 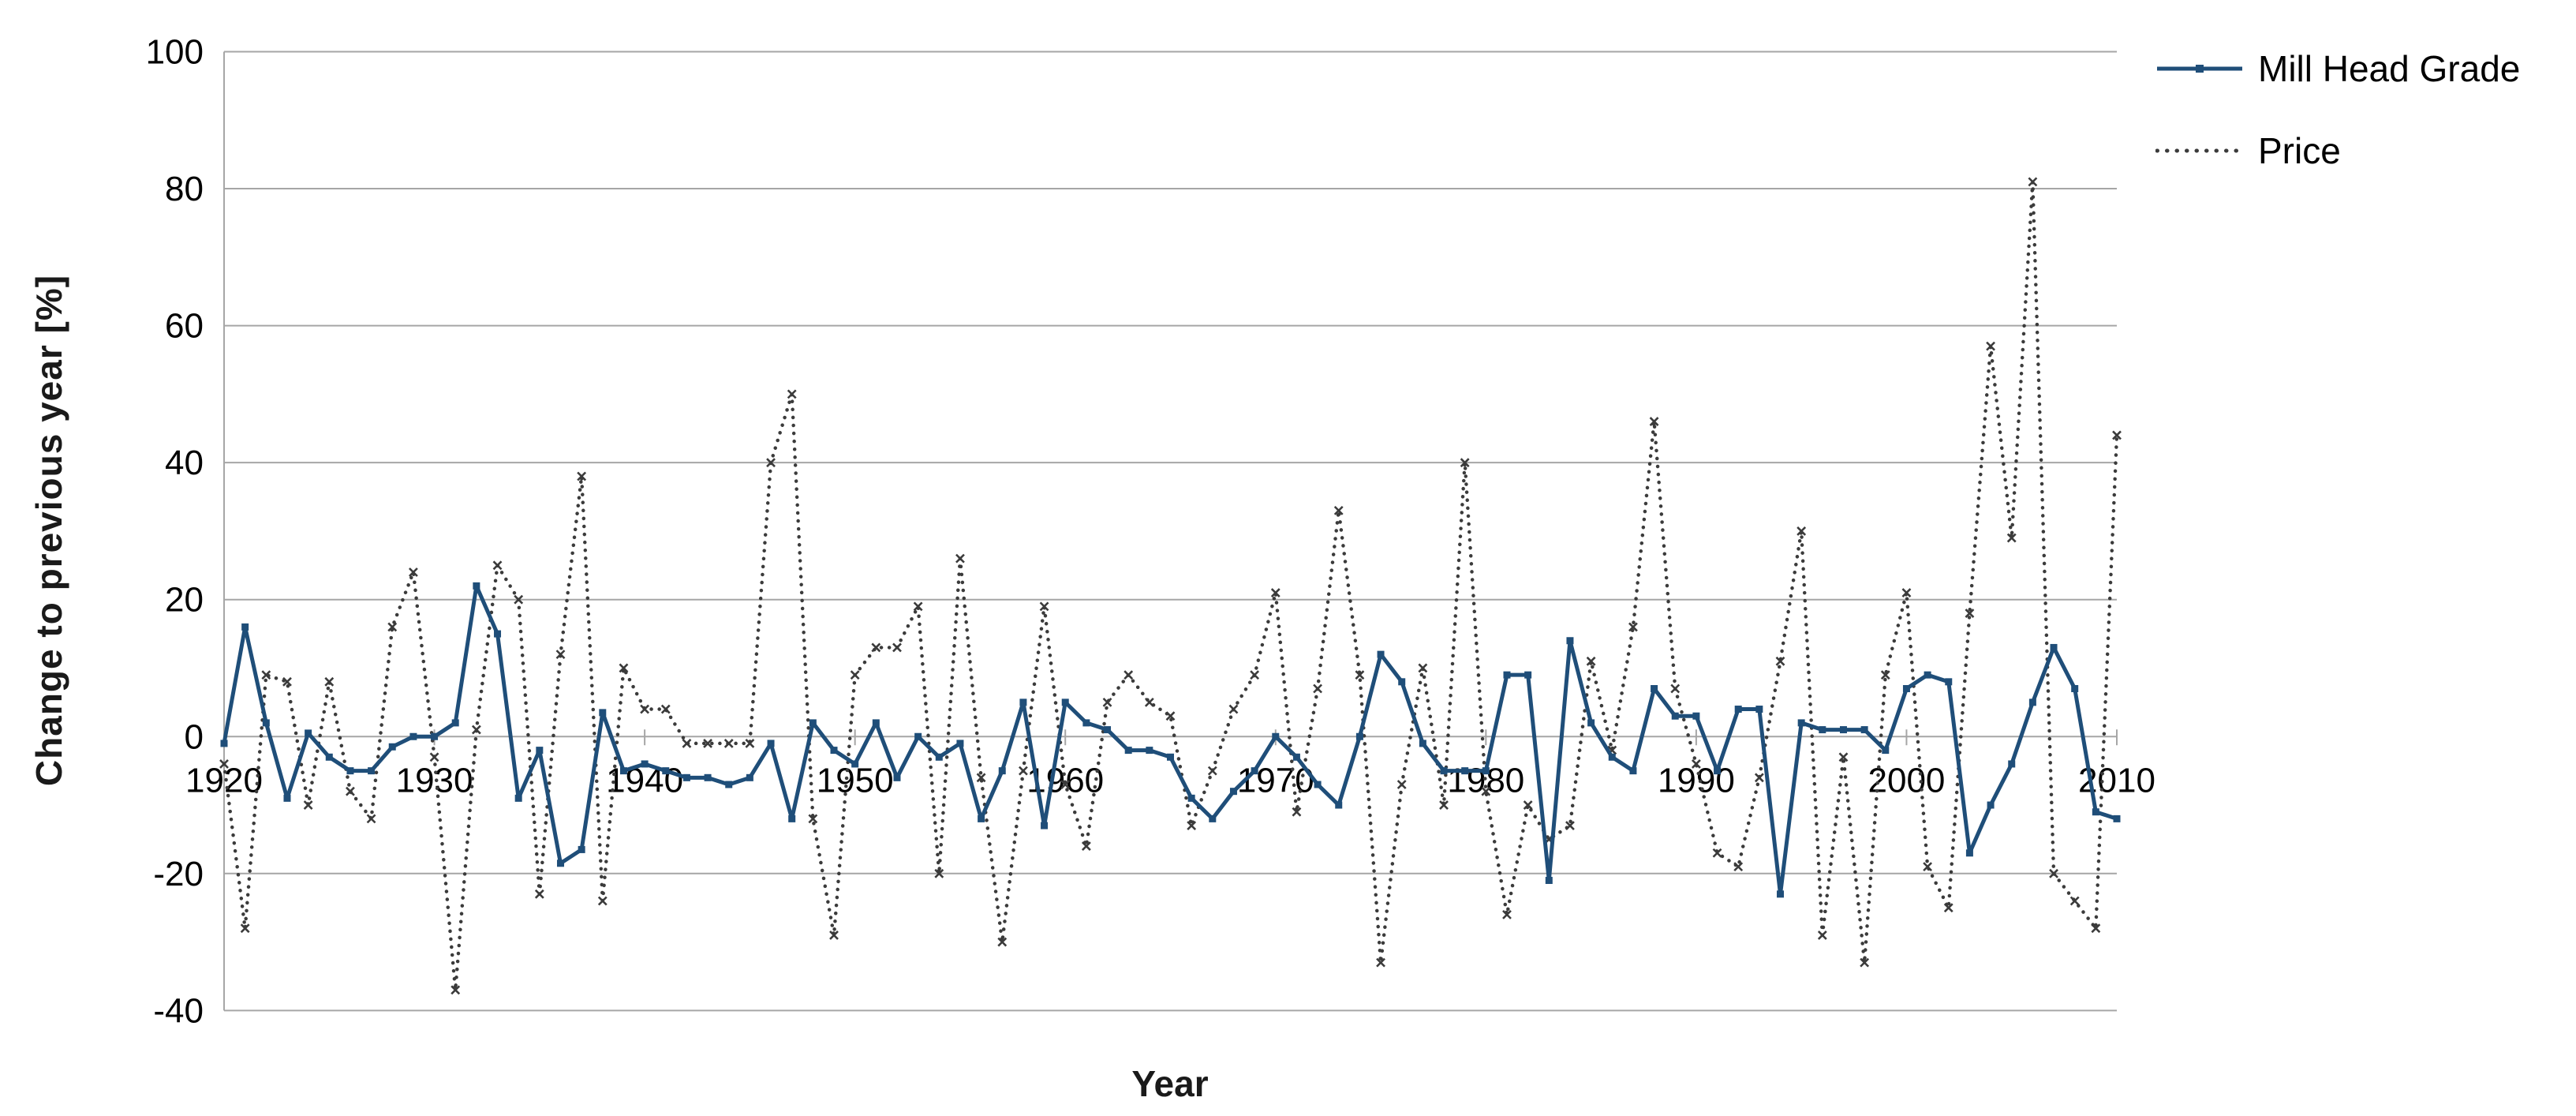 What do you see at coordinates (178, 1011) in the screenshot?
I see `y-tick-label: -40` at bounding box center [178, 1011].